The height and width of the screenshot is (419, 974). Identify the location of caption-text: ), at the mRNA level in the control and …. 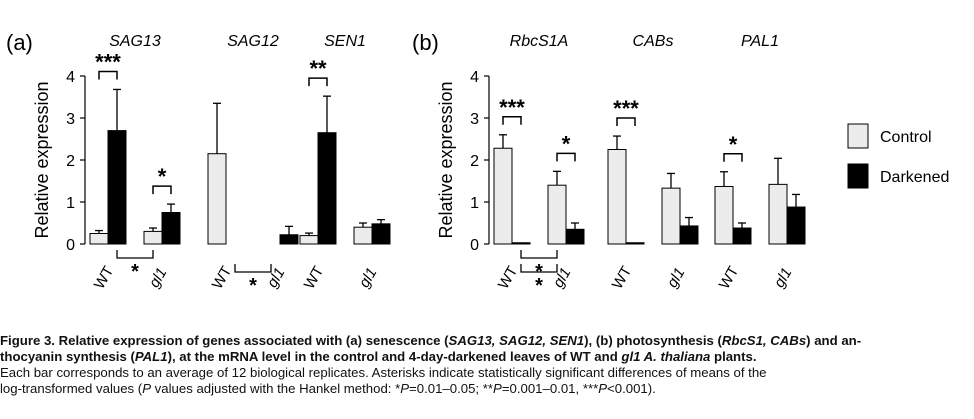
(394, 356).